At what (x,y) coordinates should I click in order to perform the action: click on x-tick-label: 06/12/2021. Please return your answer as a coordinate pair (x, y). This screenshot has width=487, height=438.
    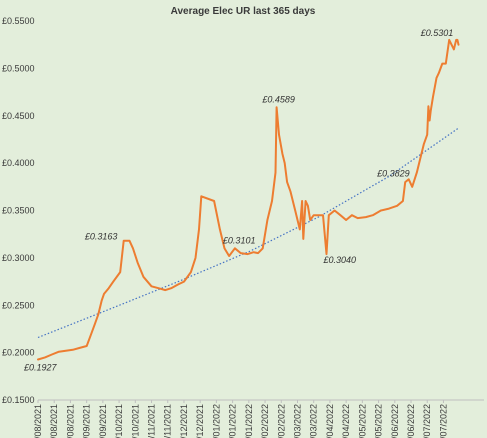
    Looking at the image, I should click on (184, 421).